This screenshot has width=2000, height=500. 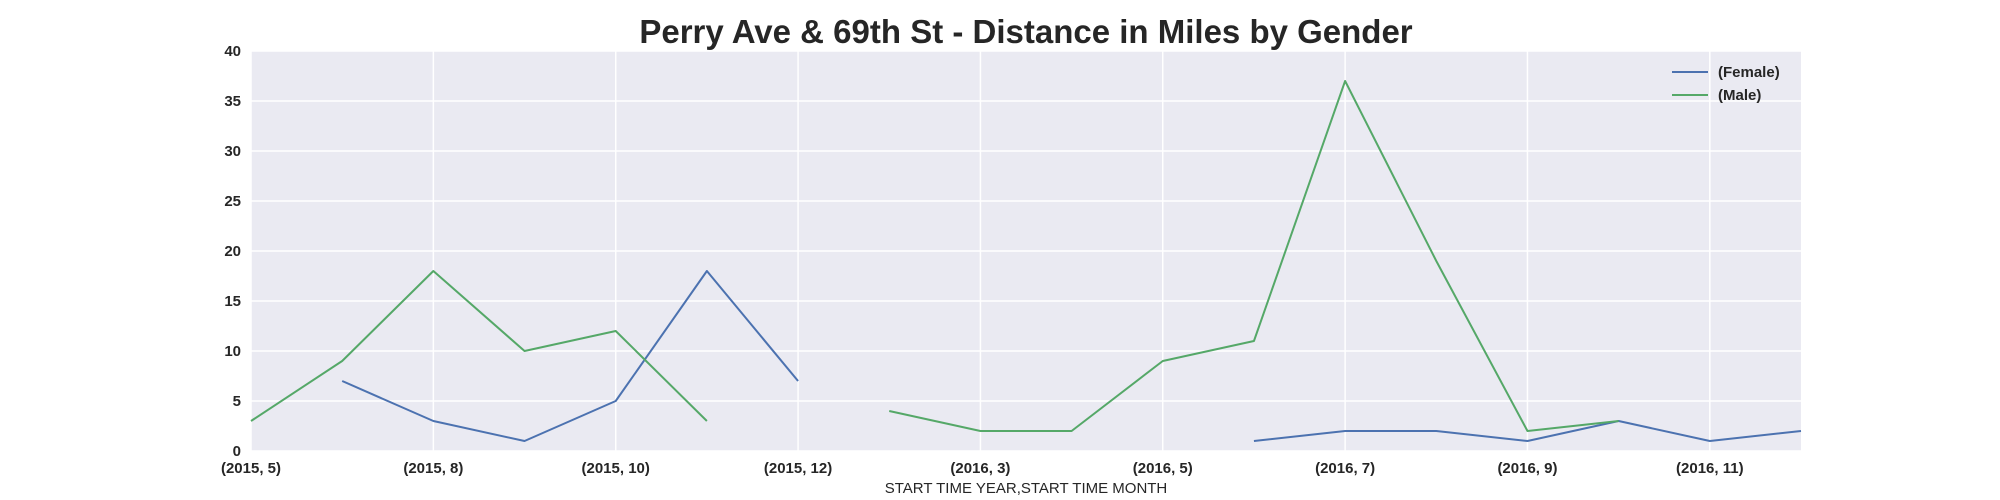 What do you see at coordinates (237, 401) in the screenshot?
I see `y-tick-label: 5` at bounding box center [237, 401].